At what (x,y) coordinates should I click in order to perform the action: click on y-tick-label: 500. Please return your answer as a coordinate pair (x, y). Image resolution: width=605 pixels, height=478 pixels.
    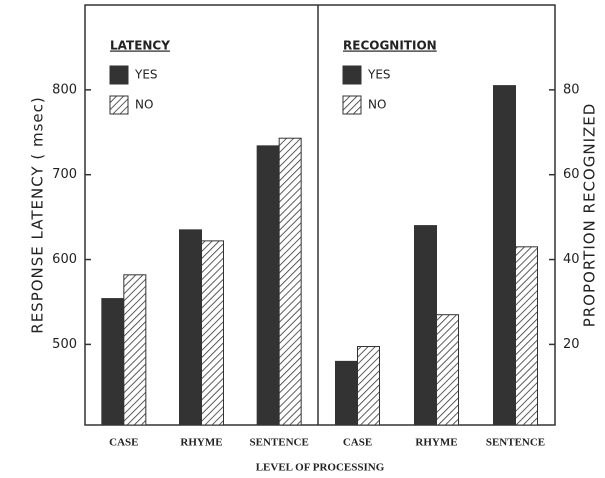
    Looking at the image, I should click on (64, 344).